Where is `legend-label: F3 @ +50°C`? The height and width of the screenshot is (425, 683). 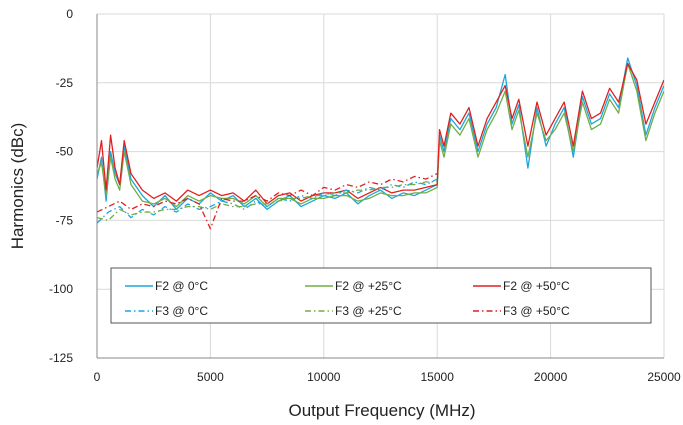 legend-label: F3 @ +50°C is located at coordinates (536, 311).